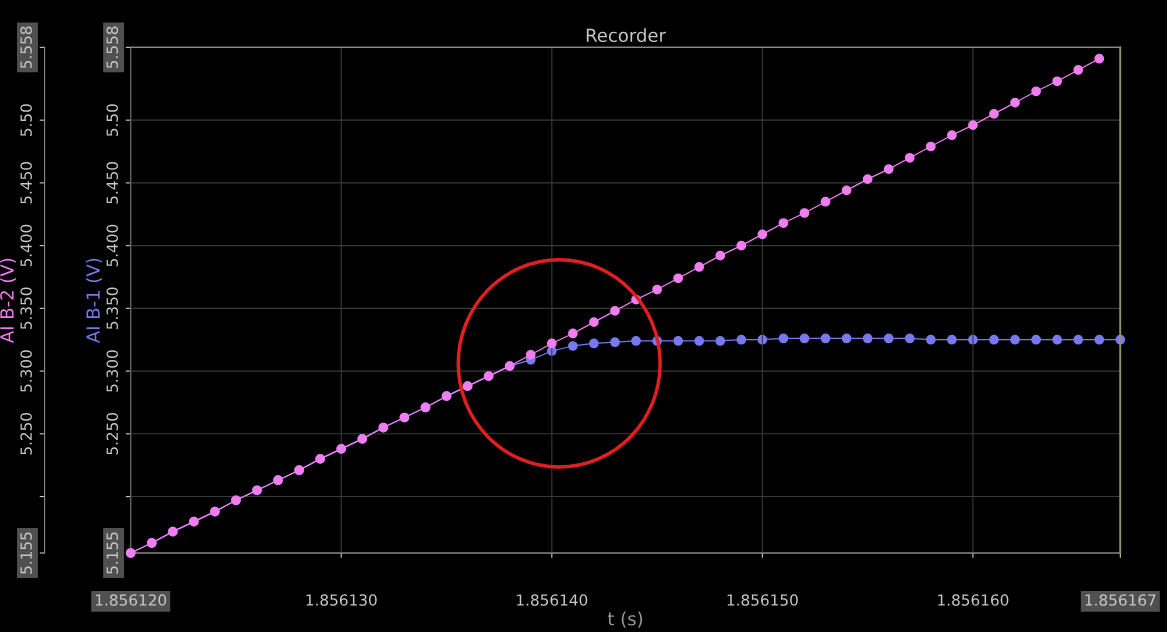 The width and height of the screenshot is (1167, 632). Describe the element at coordinates (112, 183) in the screenshot. I see `y2-tick-label: 5.450` at that location.